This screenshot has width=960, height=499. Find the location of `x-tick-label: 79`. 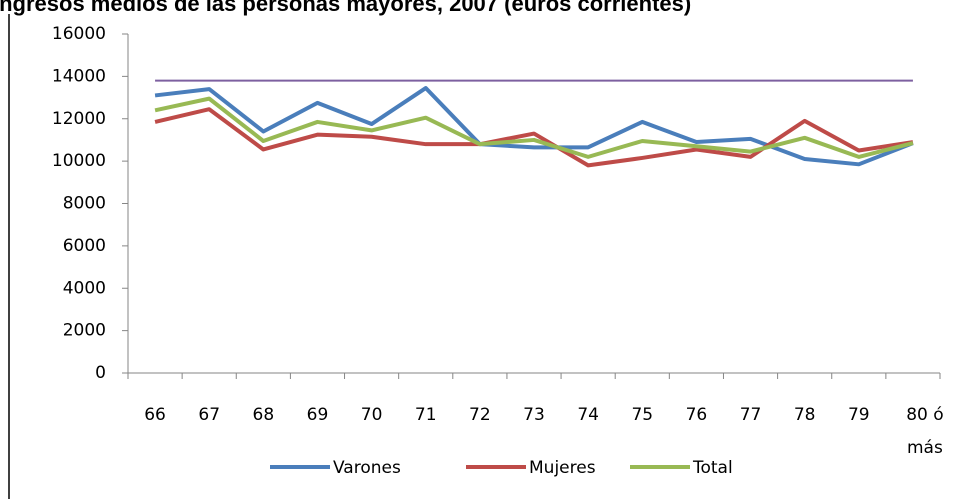

x-tick-label: 79 is located at coordinates (859, 415).